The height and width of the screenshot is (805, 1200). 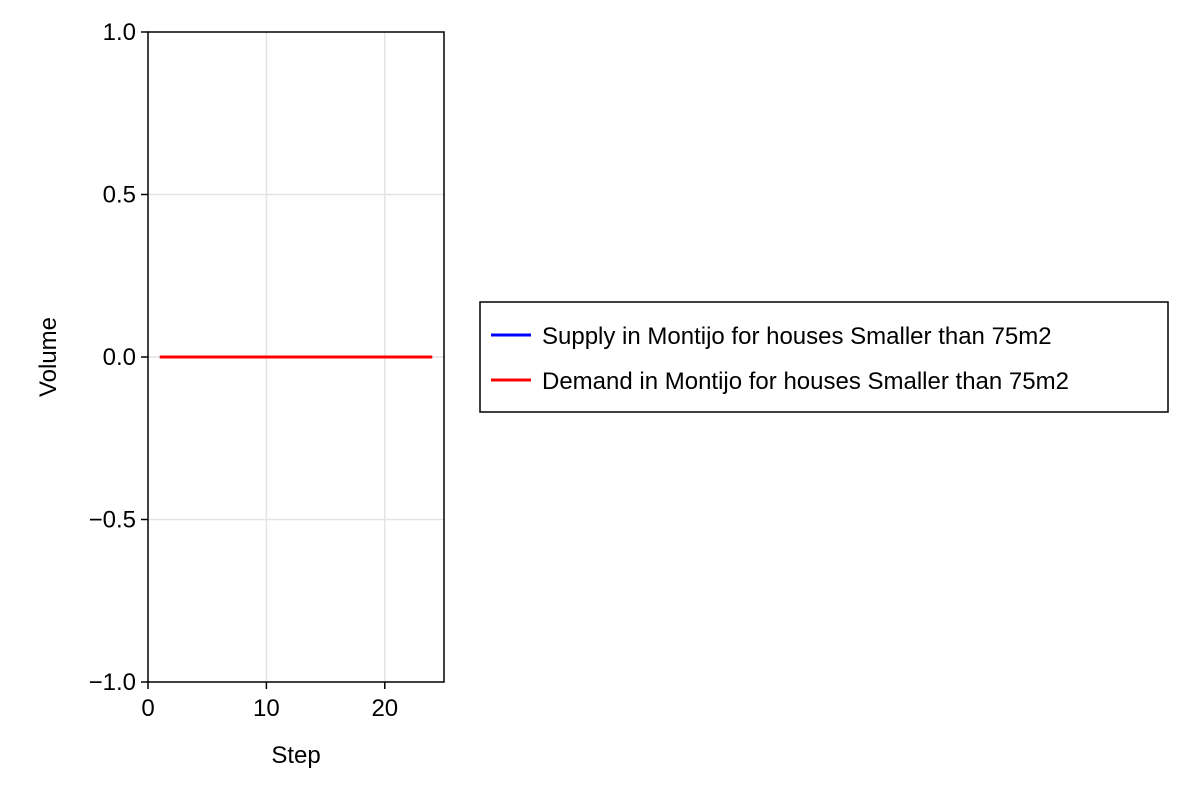 I want to click on y-tick-label: −1.0, so click(x=112, y=682).